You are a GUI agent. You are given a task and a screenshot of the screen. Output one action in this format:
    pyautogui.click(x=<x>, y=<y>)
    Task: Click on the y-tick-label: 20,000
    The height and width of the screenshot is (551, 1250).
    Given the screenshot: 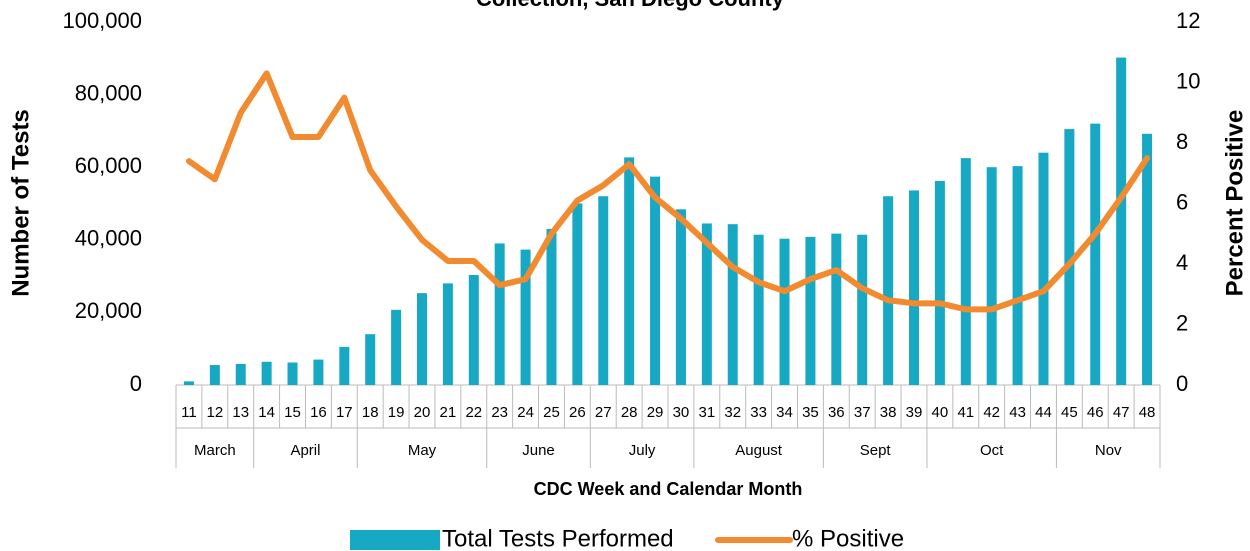 What is the action you would take?
    pyautogui.click(x=108, y=310)
    